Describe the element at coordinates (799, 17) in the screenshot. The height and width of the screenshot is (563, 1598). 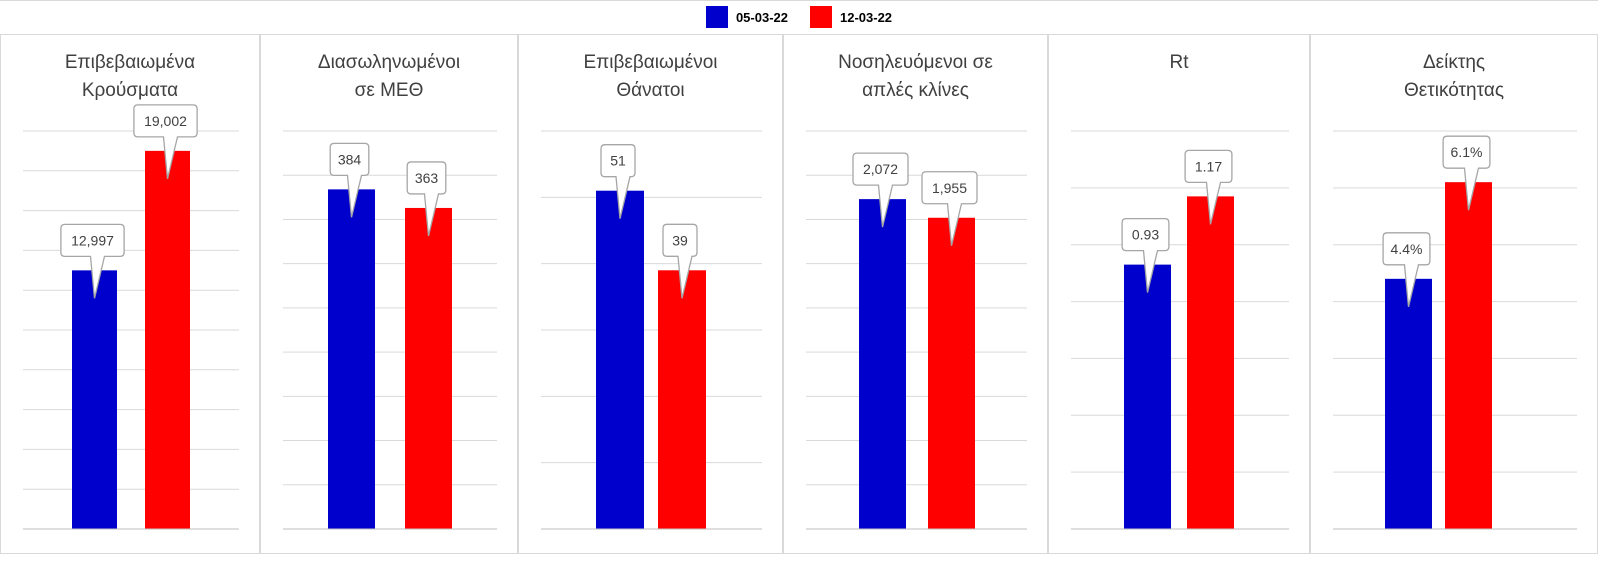
I see `legend: 05-03-22 12-03-22` at that location.